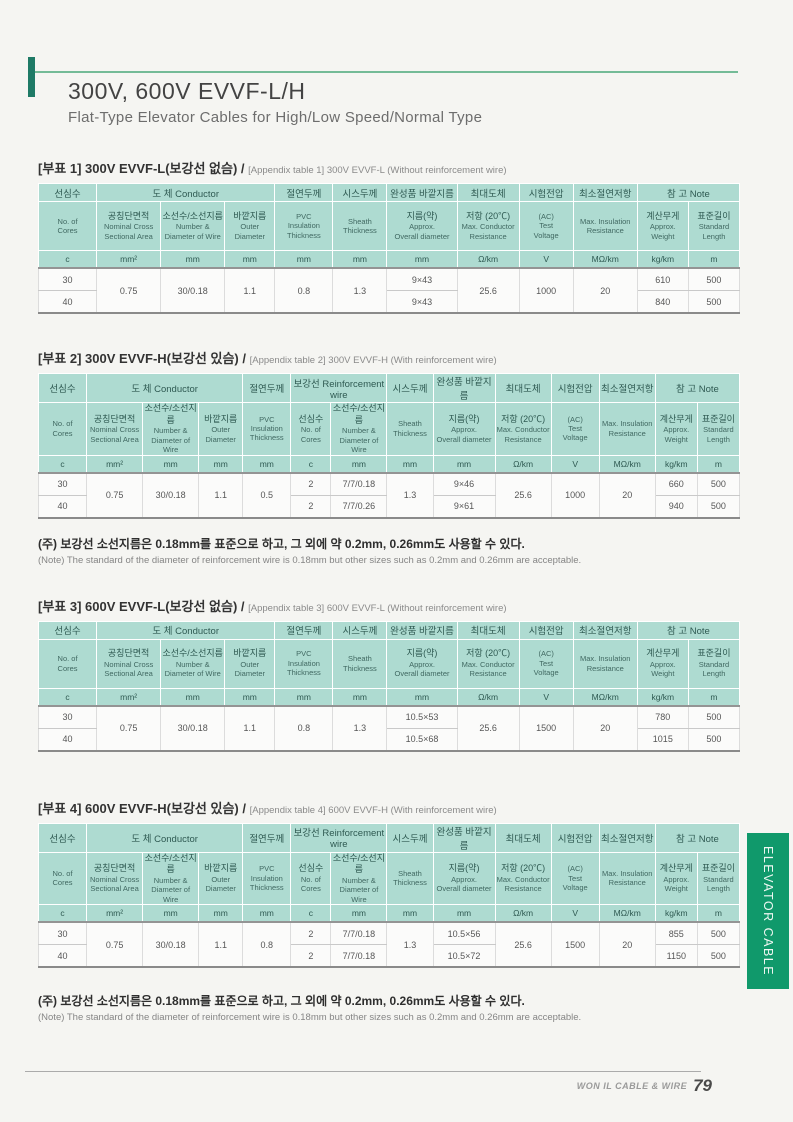  I want to click on header-unit-row: c mm² mm mm mm mm mm Ω/km V MΩ/km kg/km m, so click(389, 696).